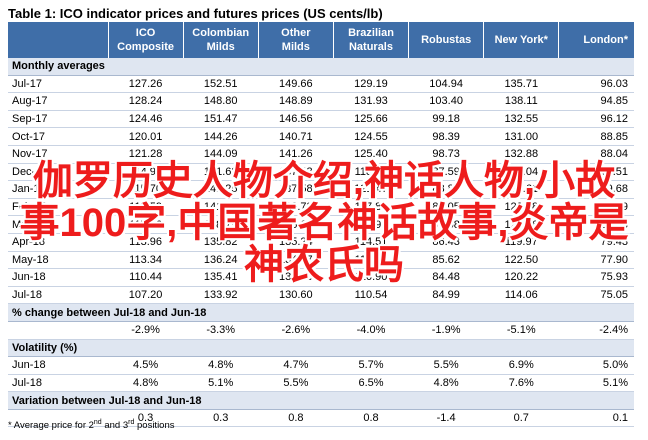 Image resolution: width=648 pixels, height=440 pixels. Describe the element at coordinates (58, 154) in the screenshot. I see `row-label: Nov-17` at that location.